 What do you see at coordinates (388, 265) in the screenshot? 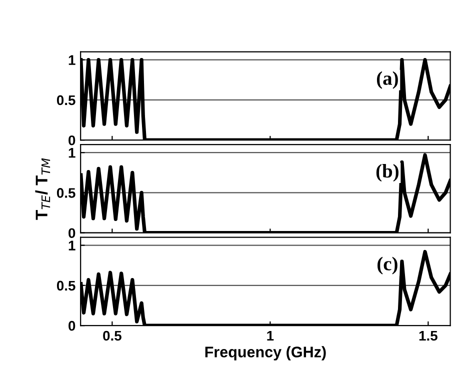
I see `annotation: (c)` at bounding box center [388, 265].